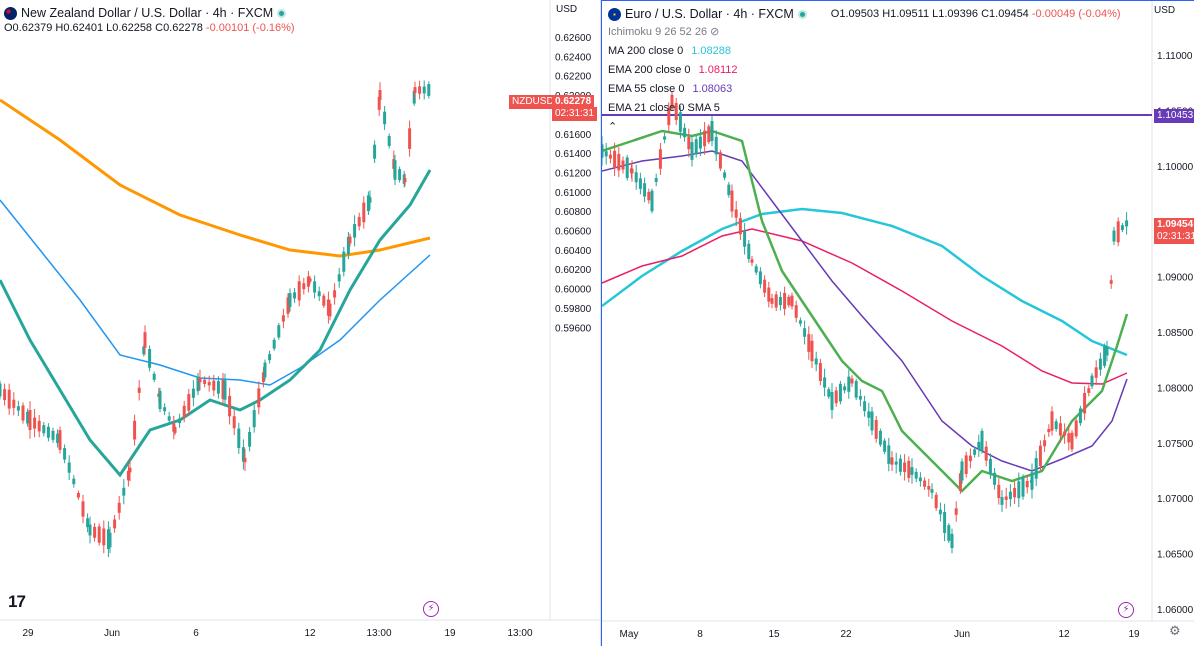  I want to click on price-axis-label: 0.61000, so click(573, 193).